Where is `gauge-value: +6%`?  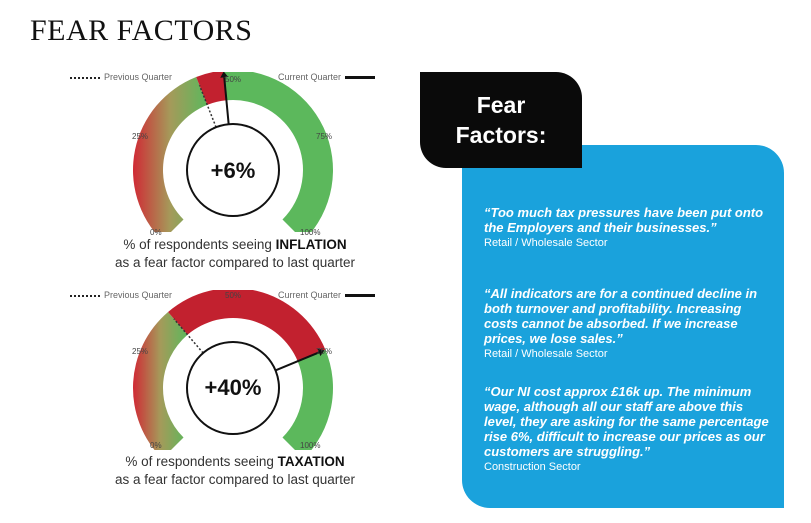
gauge-value: +6% is located at coordinates (233, 170).